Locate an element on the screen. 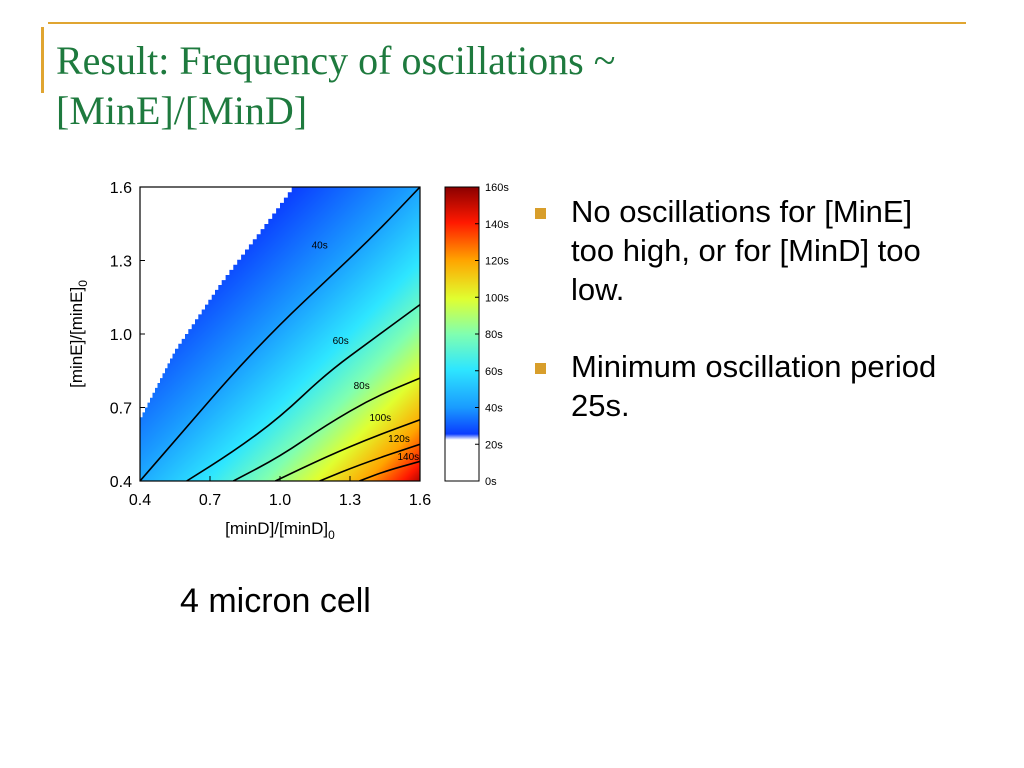 This screenshot has width=1024, height=768. y-tick-label: 1.0 is located at coordinates (121, 335).